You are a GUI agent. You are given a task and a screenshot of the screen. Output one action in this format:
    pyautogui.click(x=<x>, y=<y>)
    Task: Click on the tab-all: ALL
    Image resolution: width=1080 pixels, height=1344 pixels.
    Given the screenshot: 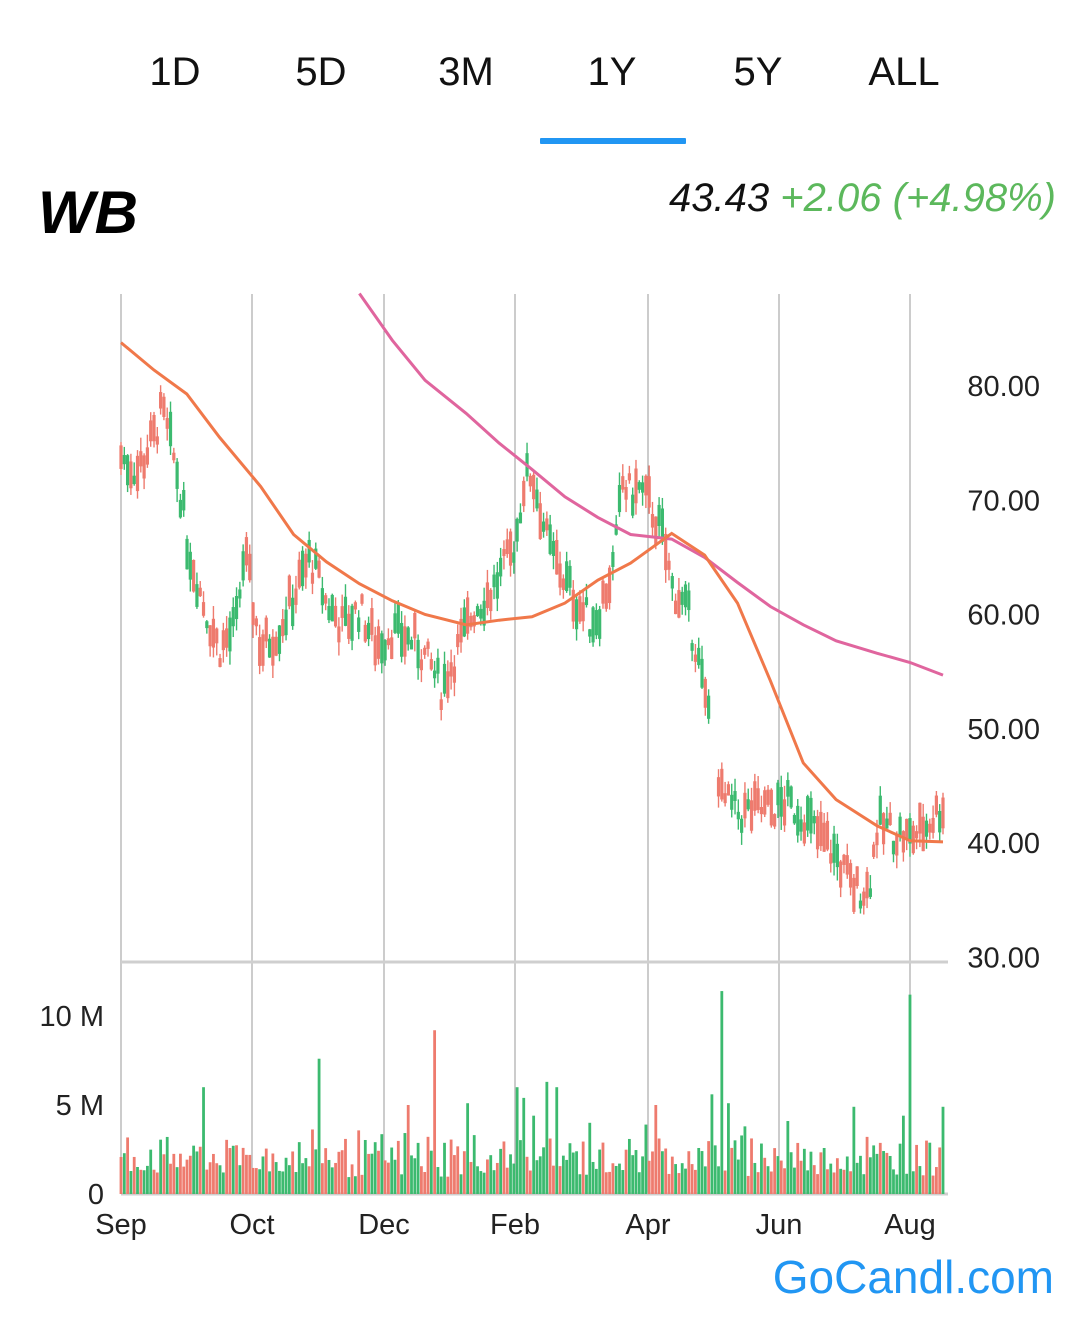 What is the action you would take?
    pyautogui.click(x=904, y=72)
    